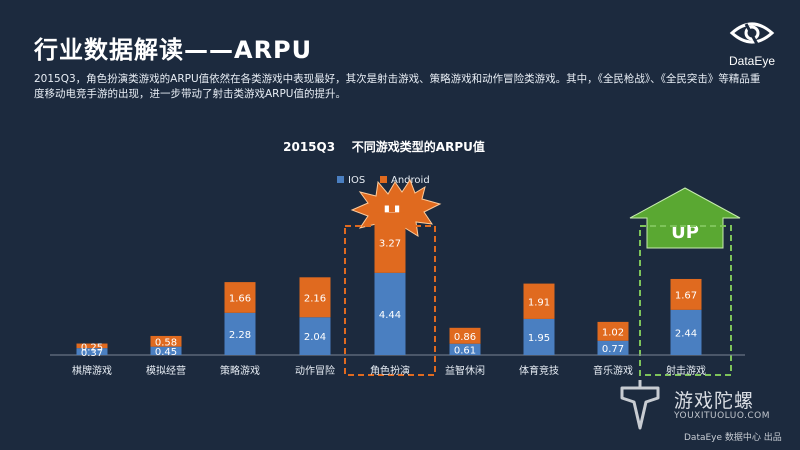 The height and width of the screenshot is (450, 800). What do you see at coordinates (613, 370) in the screenshot?
I see `category-label: 音乐游戏` at bounding box center [613, 370].